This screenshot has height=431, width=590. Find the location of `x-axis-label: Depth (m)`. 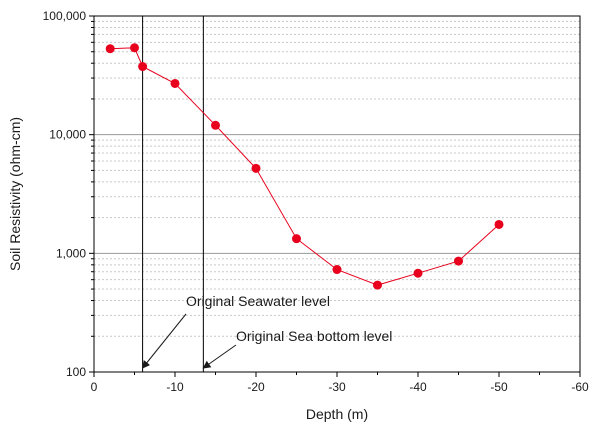

x-axis-label: Depth (m) is located at coordinates (337, 414).